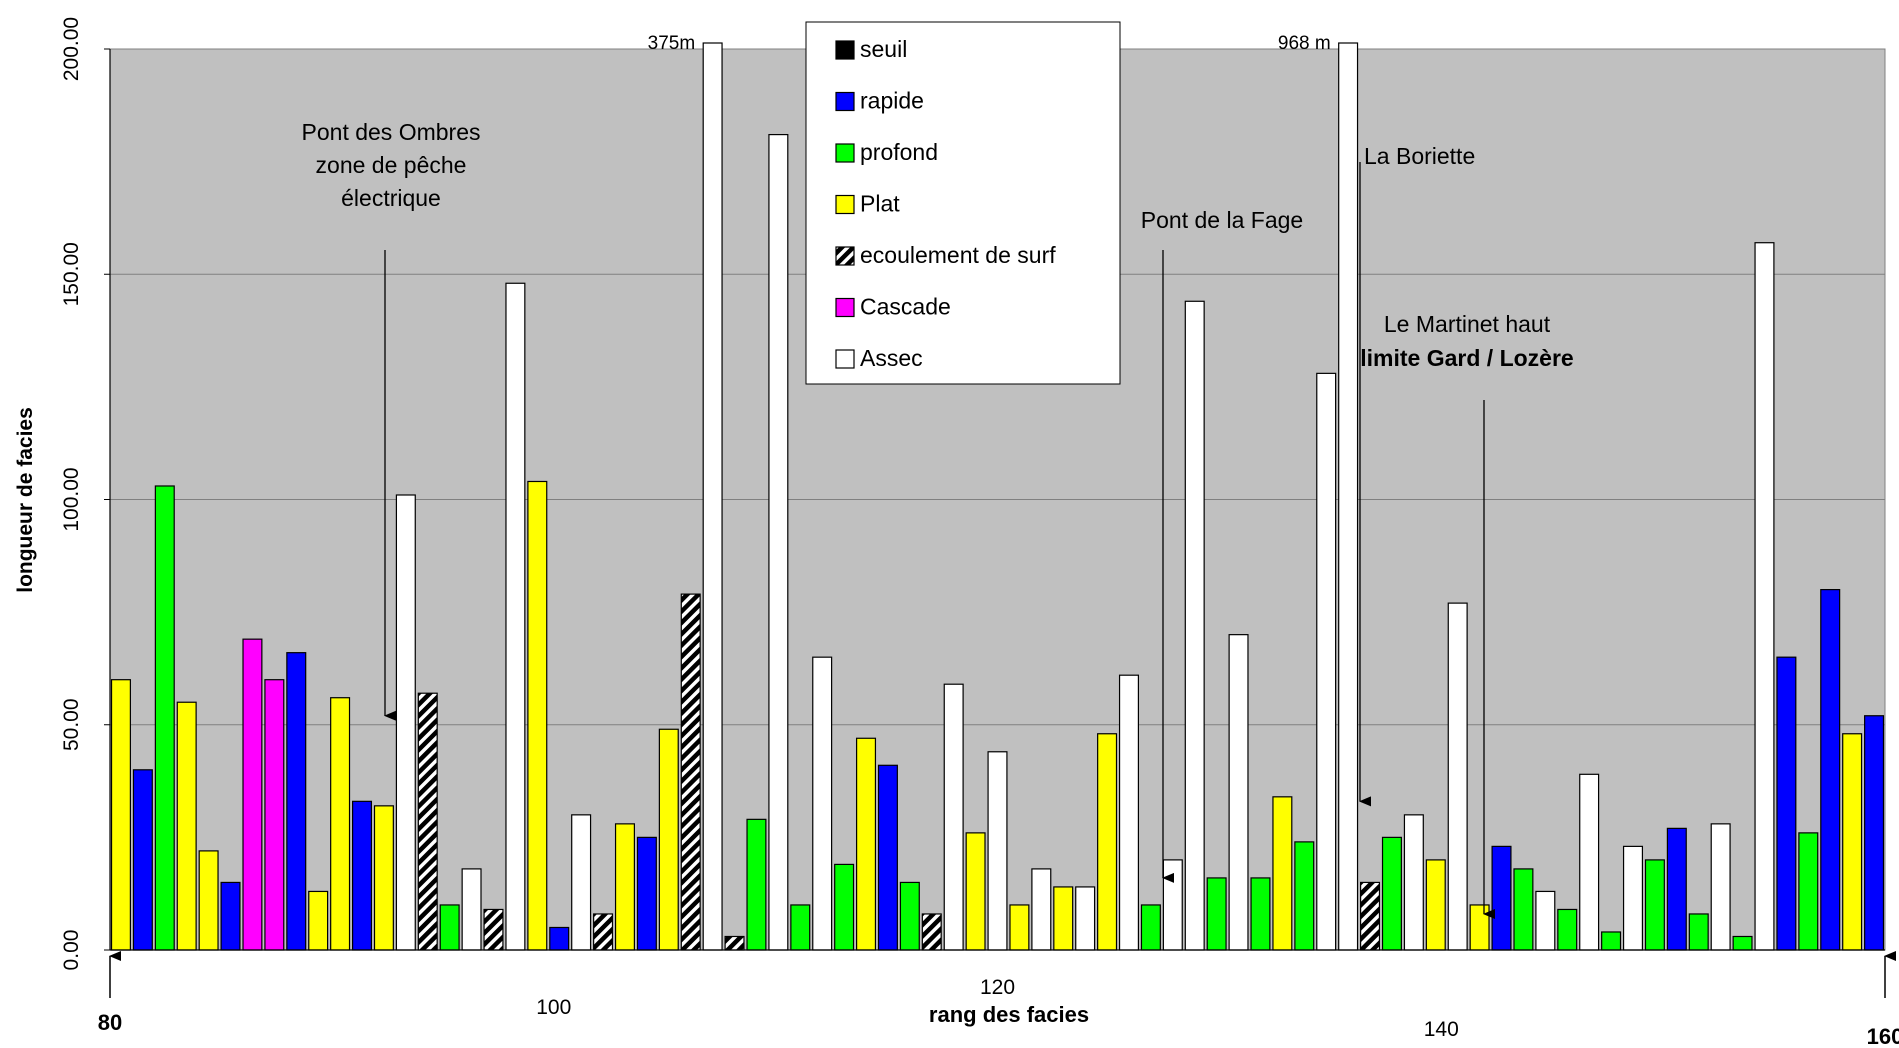 The height and width of the screenshot is (1048, 1899). I want to click on legend-label: rapide, so click(892, 101).